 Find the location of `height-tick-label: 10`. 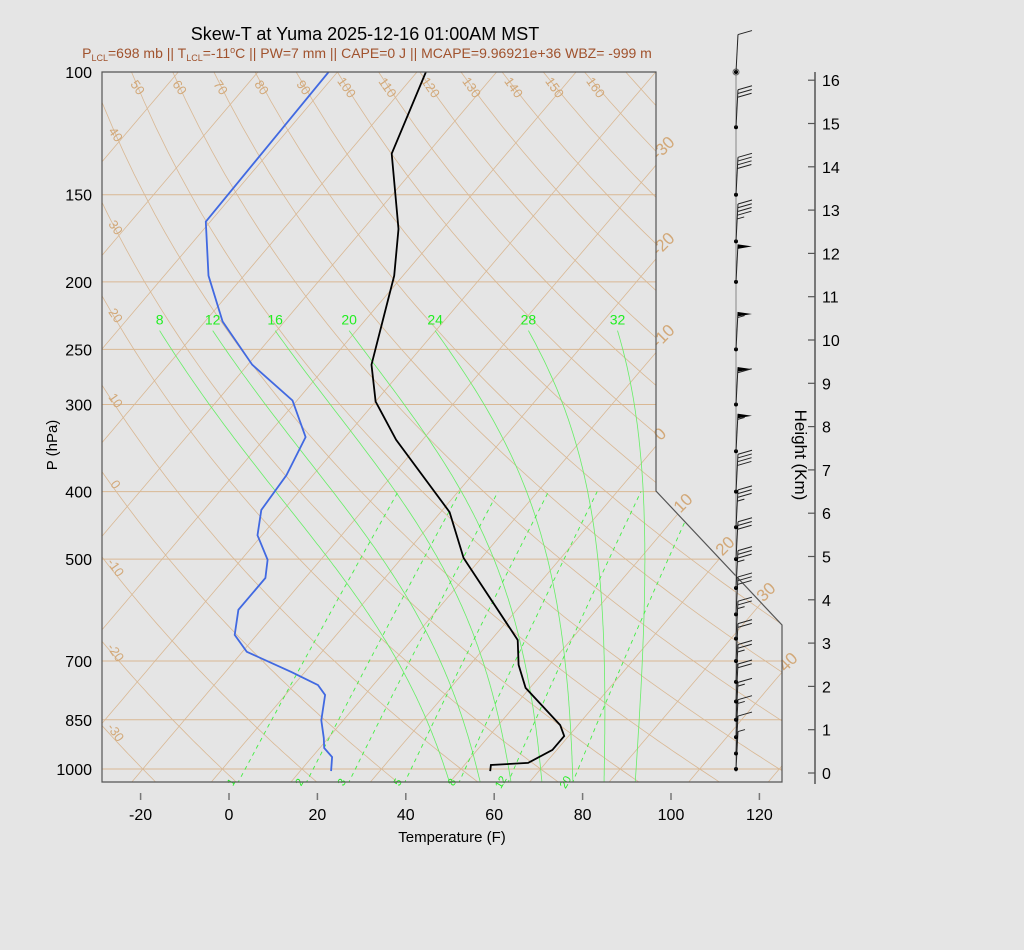

height-tick-label: 10 is located at coordinates (831, 341).